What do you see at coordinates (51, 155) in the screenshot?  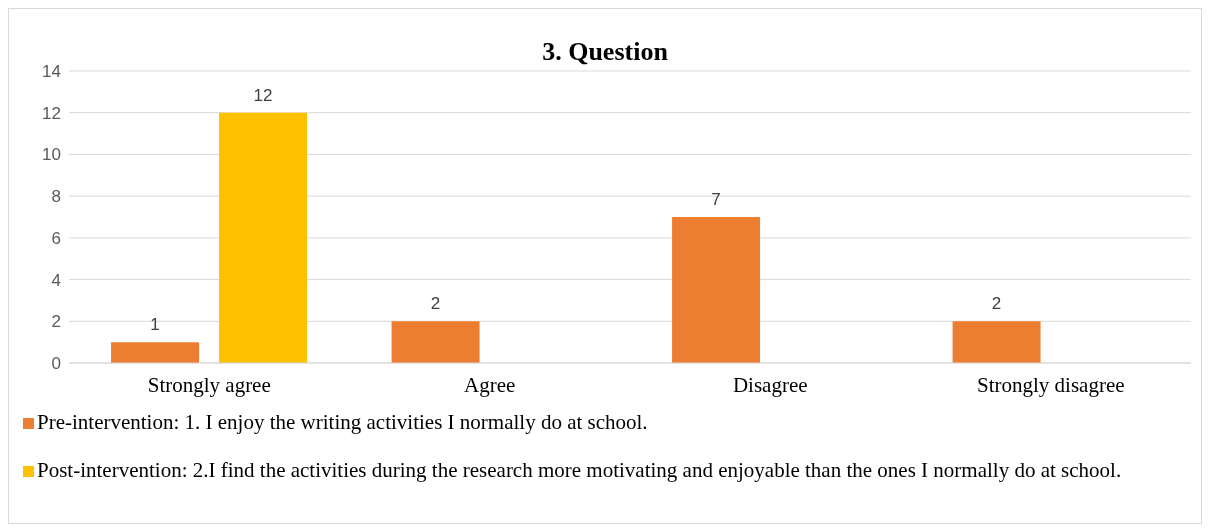 I see `y-tick-label: 10` at bounding box center [51, 155].